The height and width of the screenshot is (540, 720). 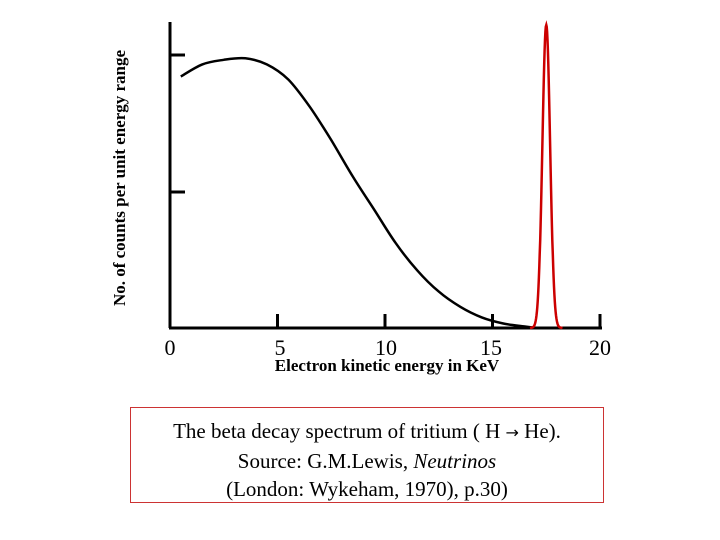 What do you see at coordinates (600, 347) in the screenshot?
I see `x-tick-label-20: 20` at bounding box center [600, 347].